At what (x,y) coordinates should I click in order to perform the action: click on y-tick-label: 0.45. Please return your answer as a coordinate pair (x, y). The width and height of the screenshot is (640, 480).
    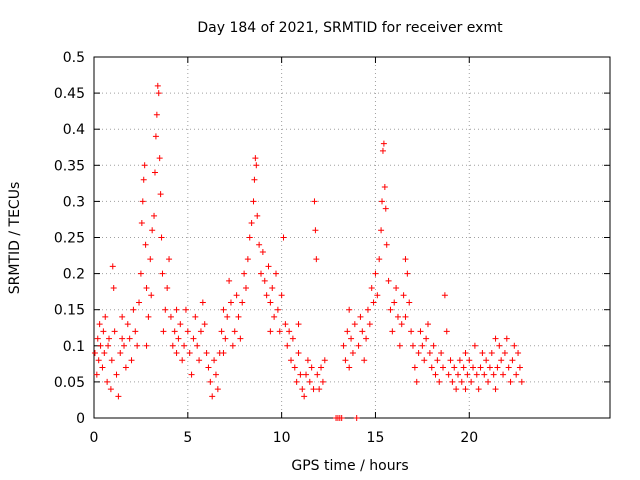
    Looking at the image, I should click on (69, 94).